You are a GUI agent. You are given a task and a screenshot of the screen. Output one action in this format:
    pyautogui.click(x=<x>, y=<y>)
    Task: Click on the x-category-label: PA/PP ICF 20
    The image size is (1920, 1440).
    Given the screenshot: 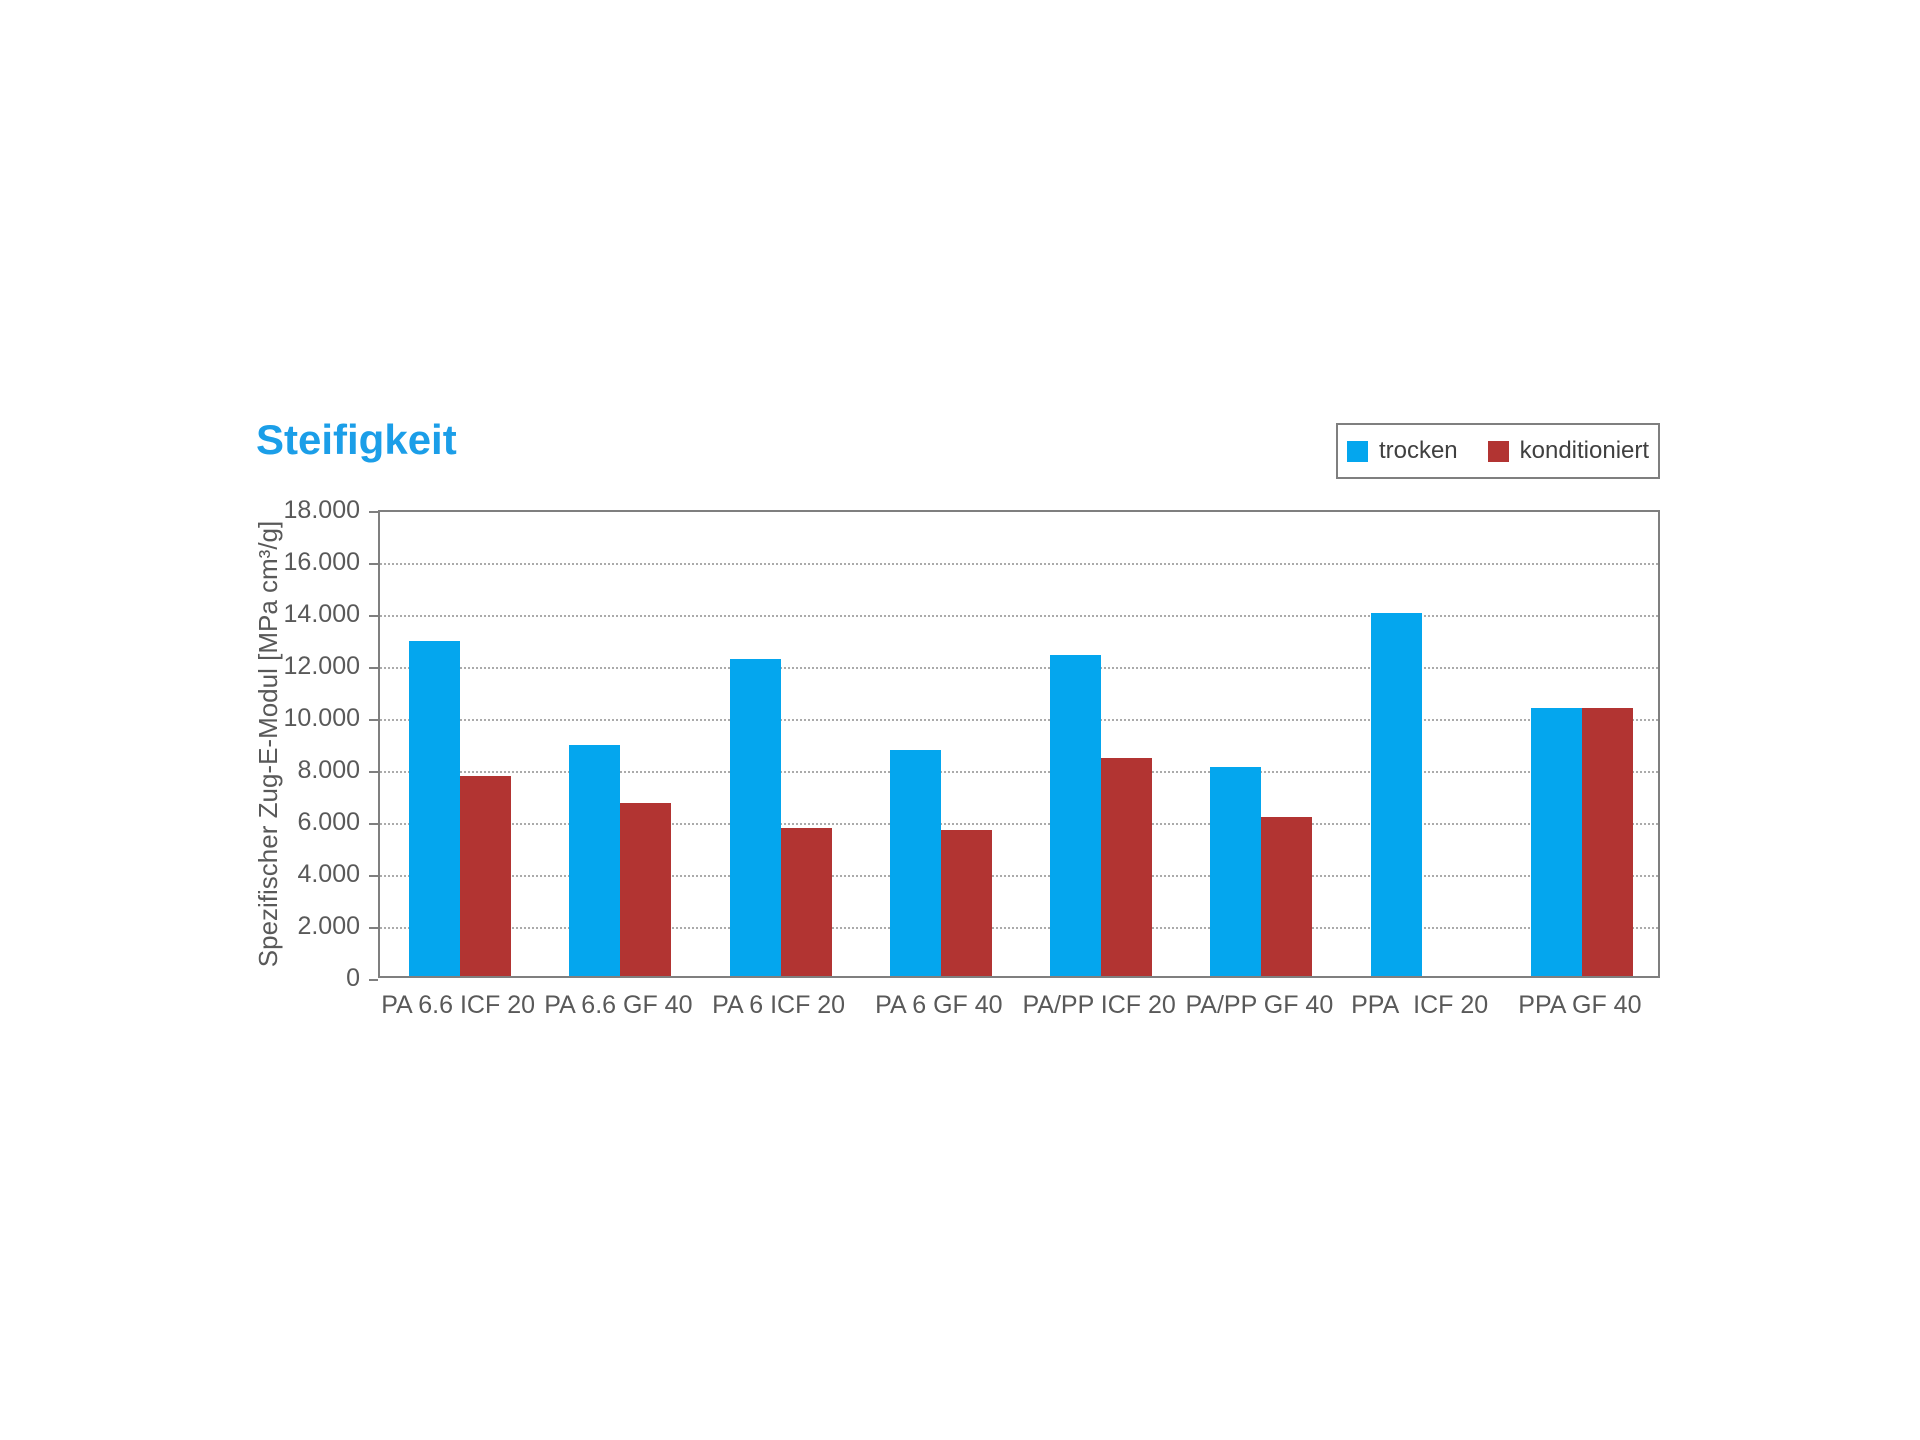 What is the action you would take?
    pyautogui.click(x=1099, y=1005)
    